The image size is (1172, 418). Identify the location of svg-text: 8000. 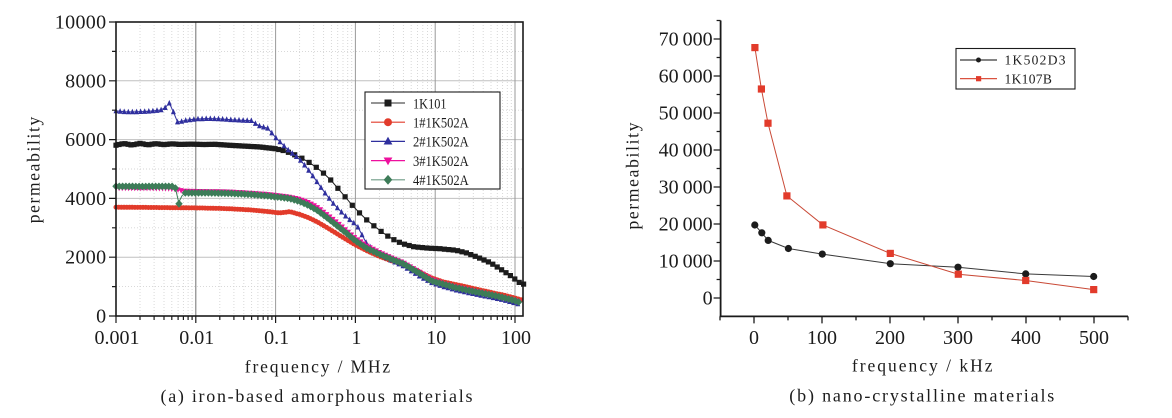
(85, 81).